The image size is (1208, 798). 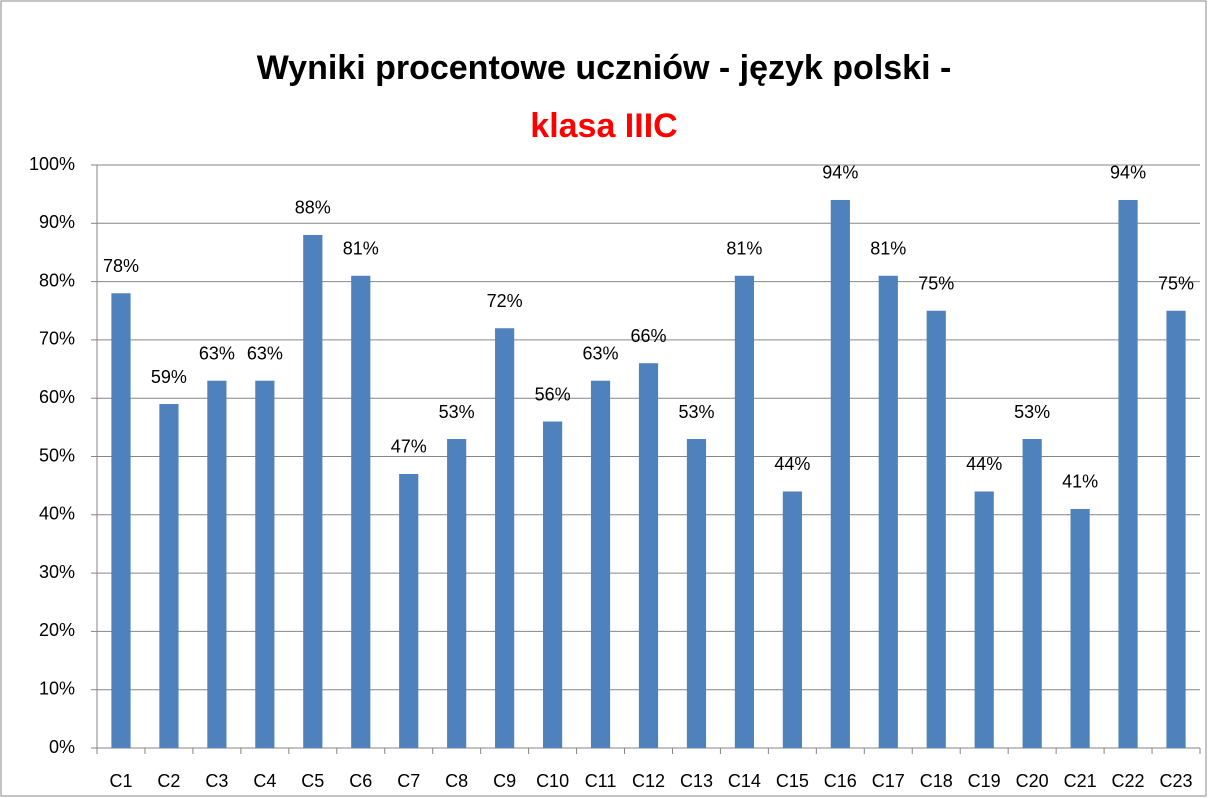 I want to click on data-label: 41%, so click(x=1080, y=482).